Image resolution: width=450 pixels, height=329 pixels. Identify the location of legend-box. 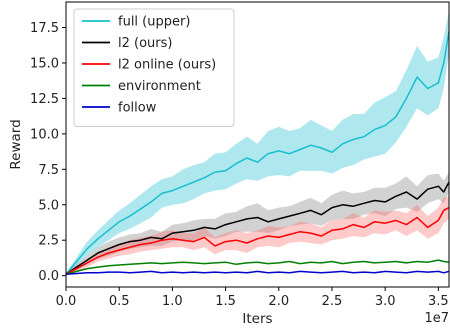
(154, 67).